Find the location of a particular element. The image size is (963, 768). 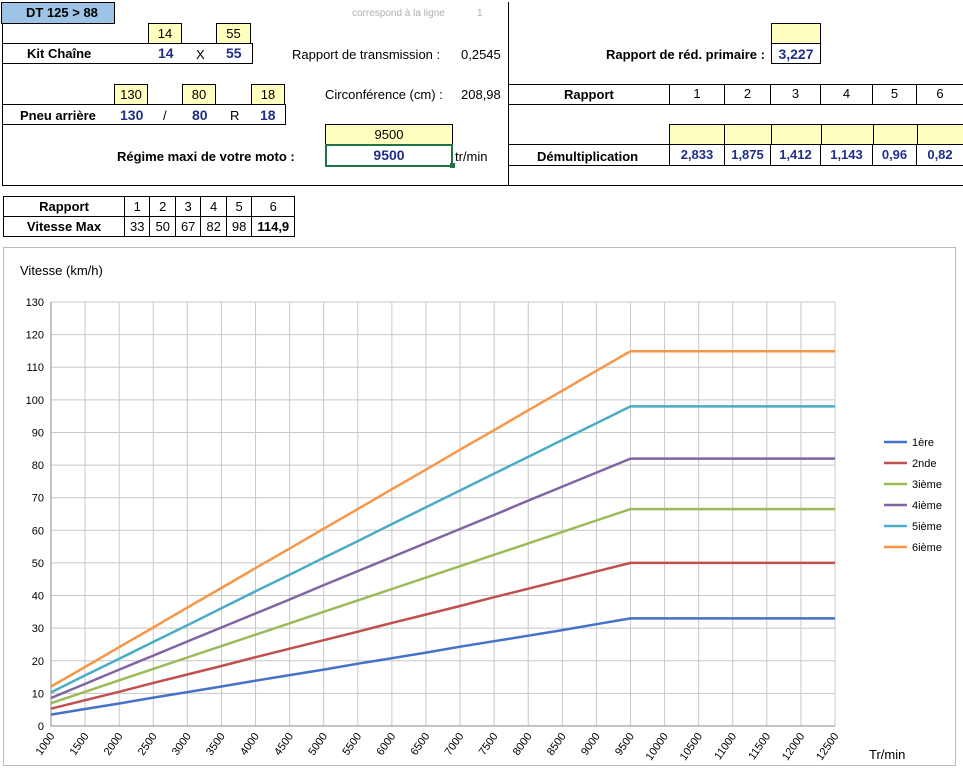

x-tick-label: 9000 is located at coordinates (591, 744).